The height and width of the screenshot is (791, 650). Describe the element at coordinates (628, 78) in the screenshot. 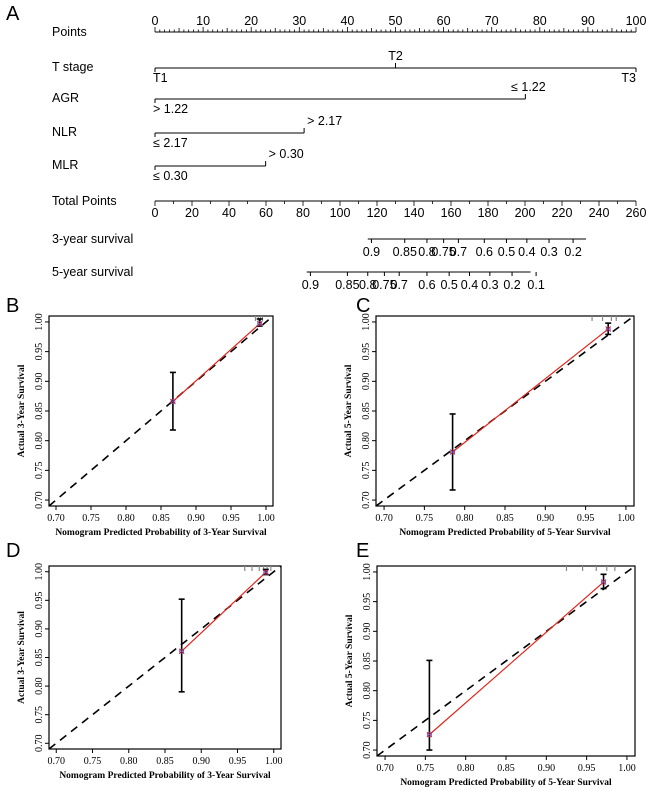

I see `factor-level-label: T3` at that location.